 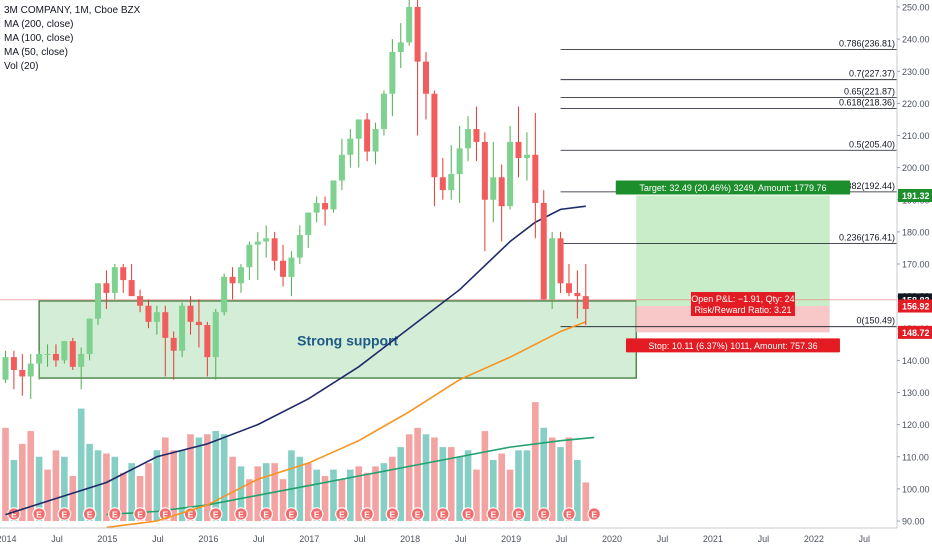 I want to click on price-badge, so click(x=915, y=196).